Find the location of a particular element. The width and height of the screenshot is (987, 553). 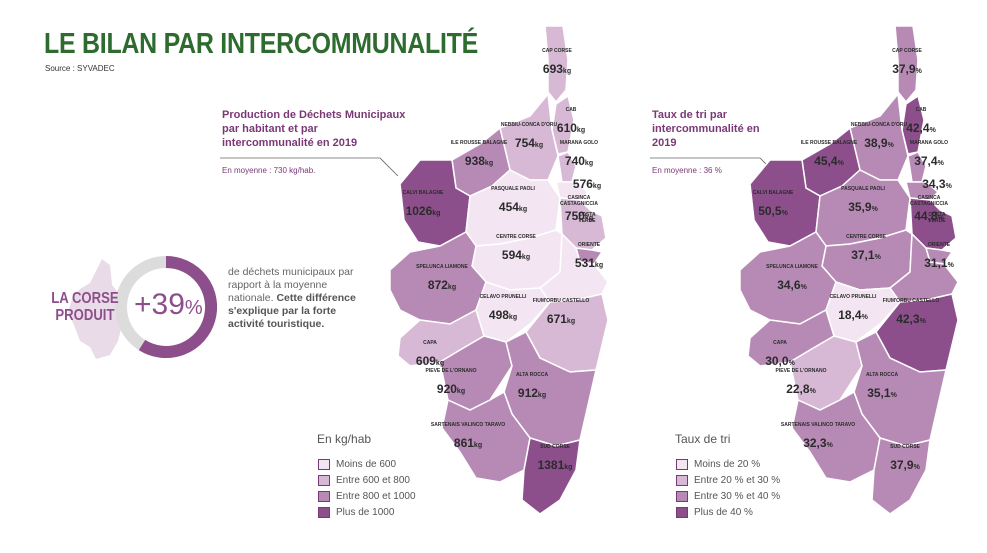

region-name: CALVI BALAGNE is located at coordinates (773, 193).